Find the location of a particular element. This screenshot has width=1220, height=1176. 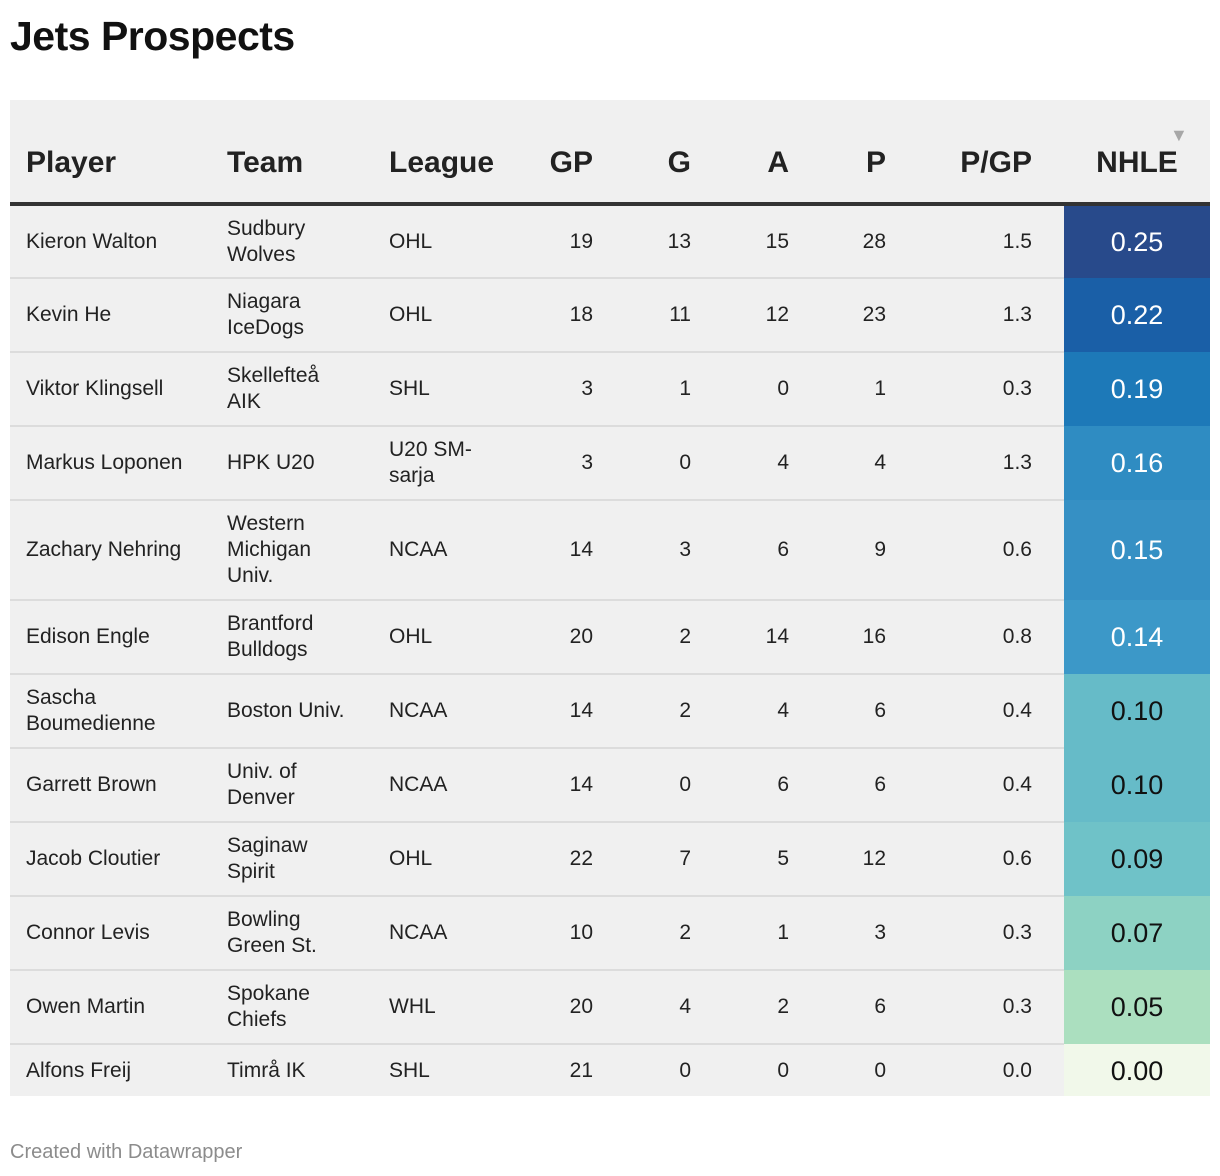

cell-a: 14 is located at coordinates (772, 636).